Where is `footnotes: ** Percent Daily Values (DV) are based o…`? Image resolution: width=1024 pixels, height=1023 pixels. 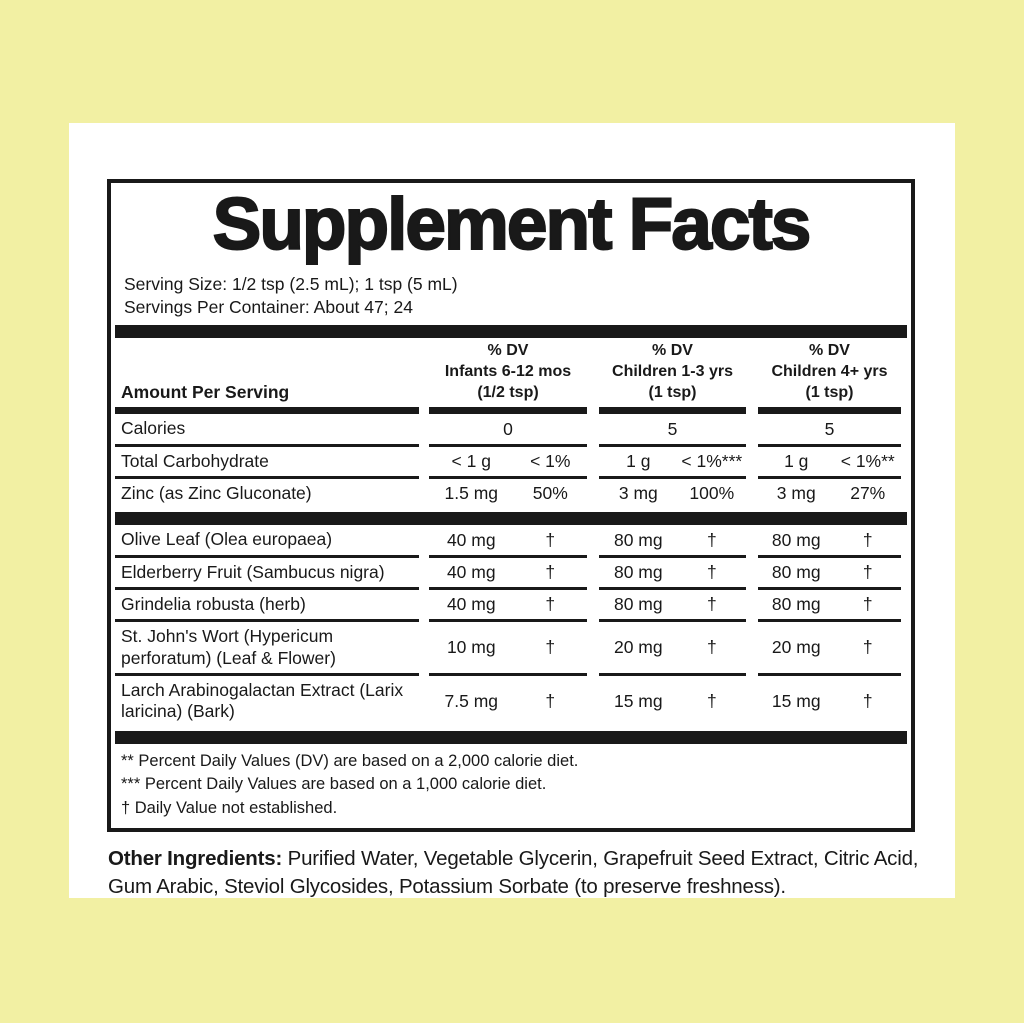
footnotes: ** Percent Daily Values (DV) are based o… is located at coordinates (511, 786).